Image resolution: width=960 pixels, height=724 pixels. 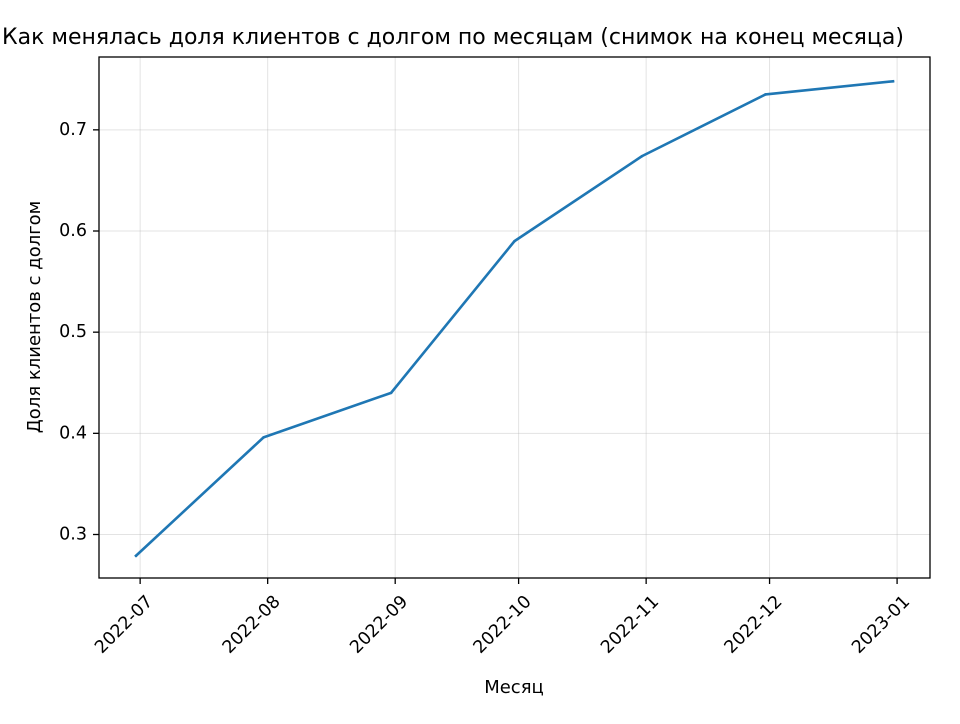 I want to click on x-tick-label: 2022-08, so click(x=252, y=625).